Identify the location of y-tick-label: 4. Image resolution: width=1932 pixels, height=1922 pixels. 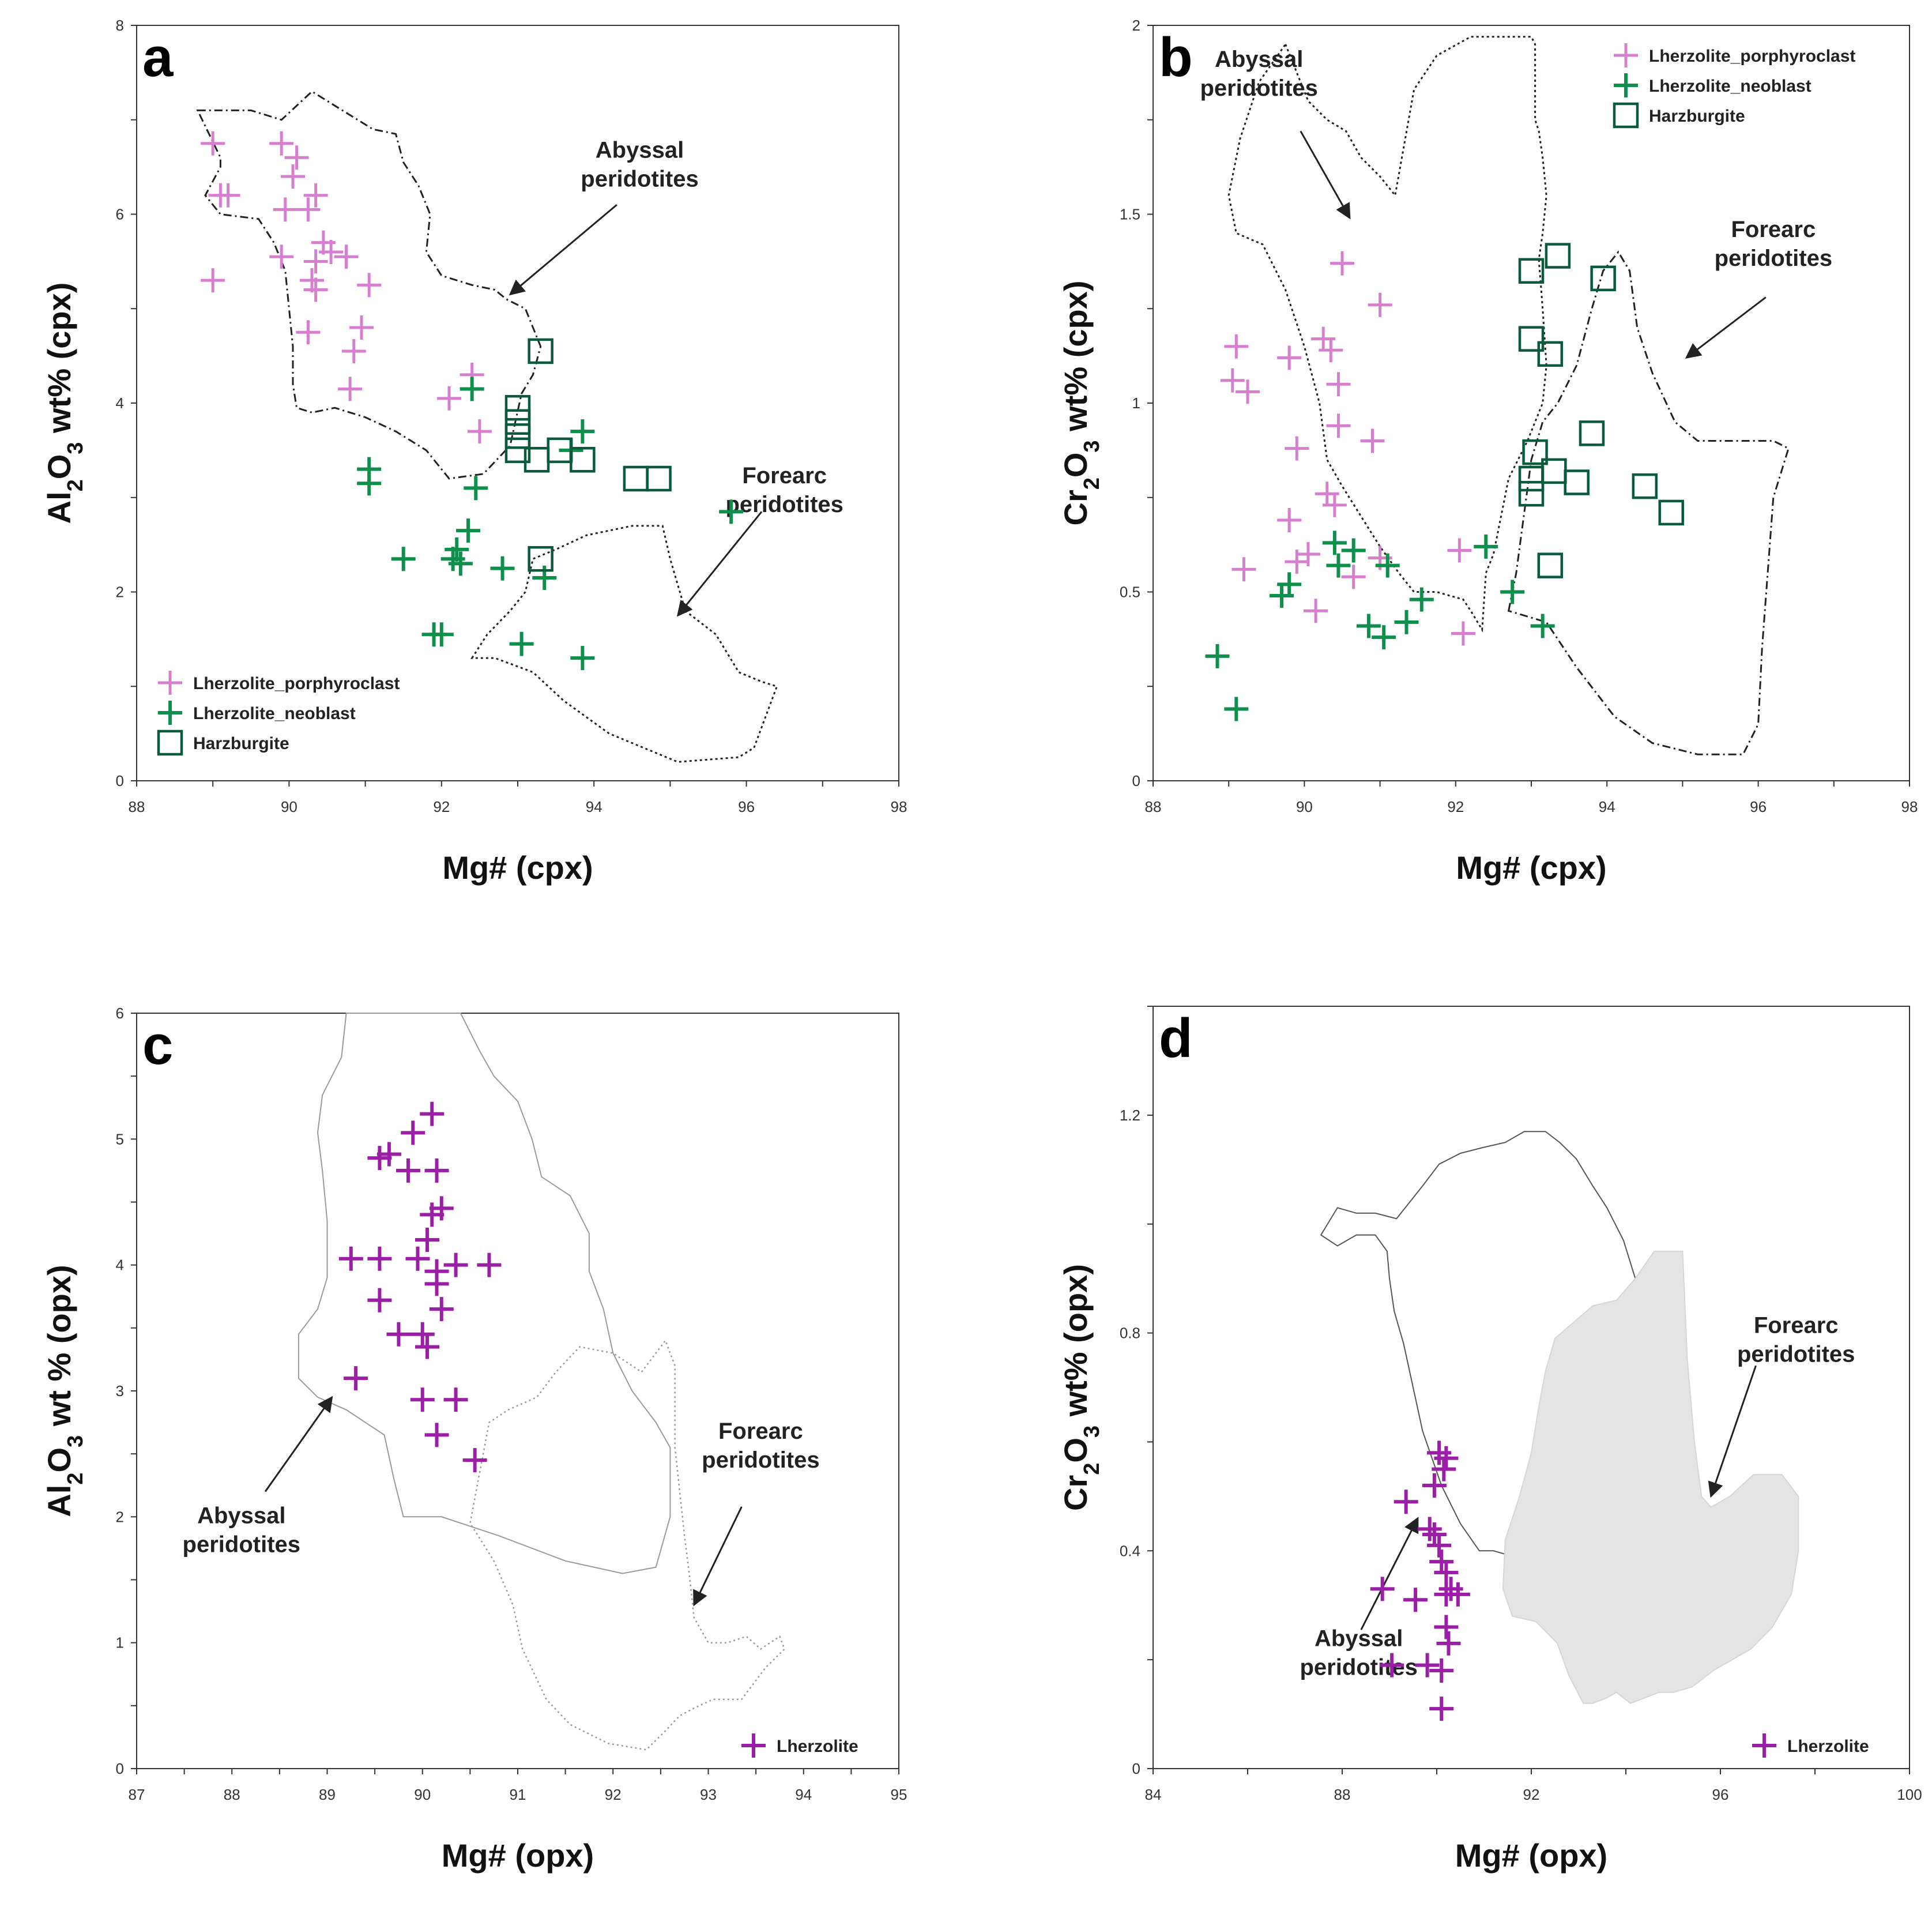
(120, 403).